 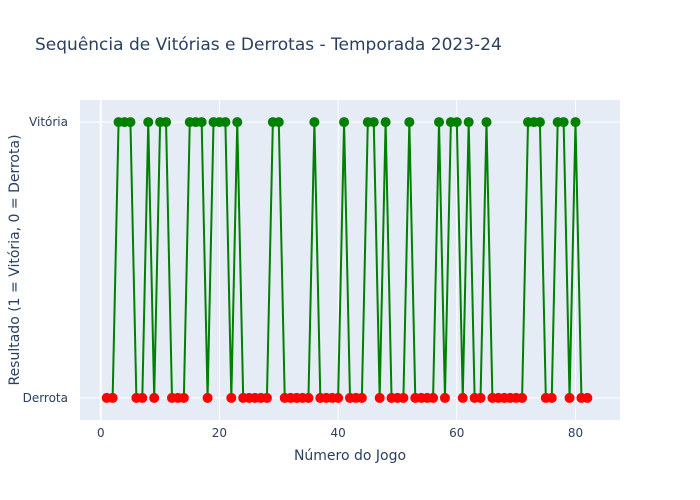 I want to click on x-tick-label: 40, so click(x=337, y=433).